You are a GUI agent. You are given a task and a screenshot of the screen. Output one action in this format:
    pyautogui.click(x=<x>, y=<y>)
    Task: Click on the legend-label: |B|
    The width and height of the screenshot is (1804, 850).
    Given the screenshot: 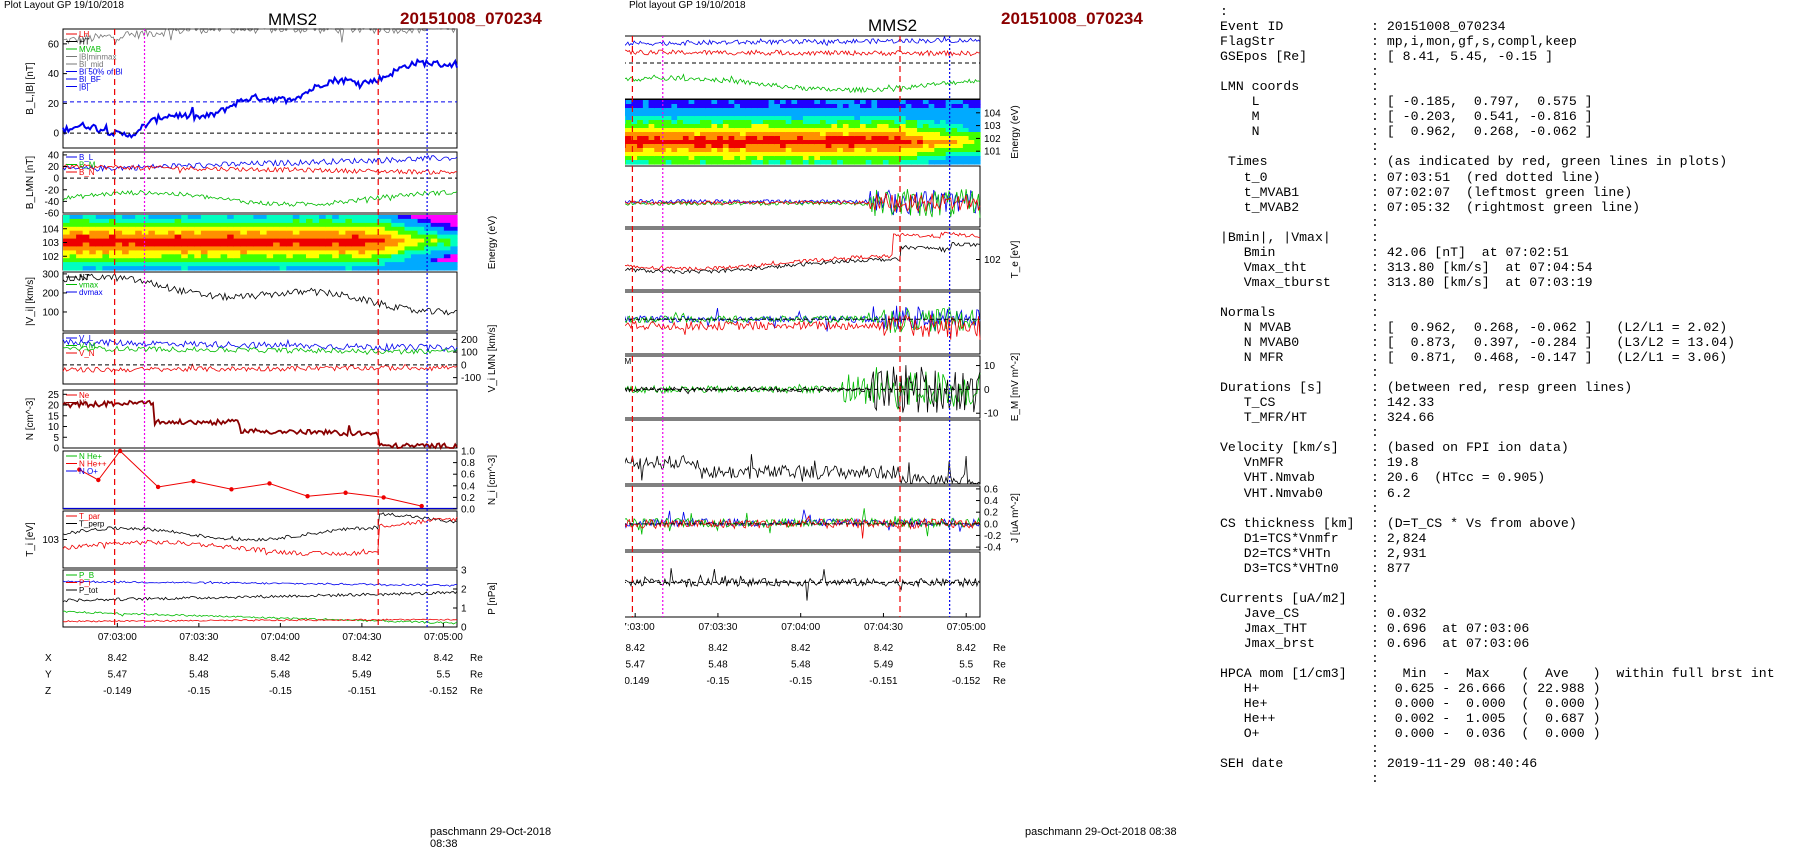 What is the action you would take?
    pyautogui.click(x=84, y=87)
    